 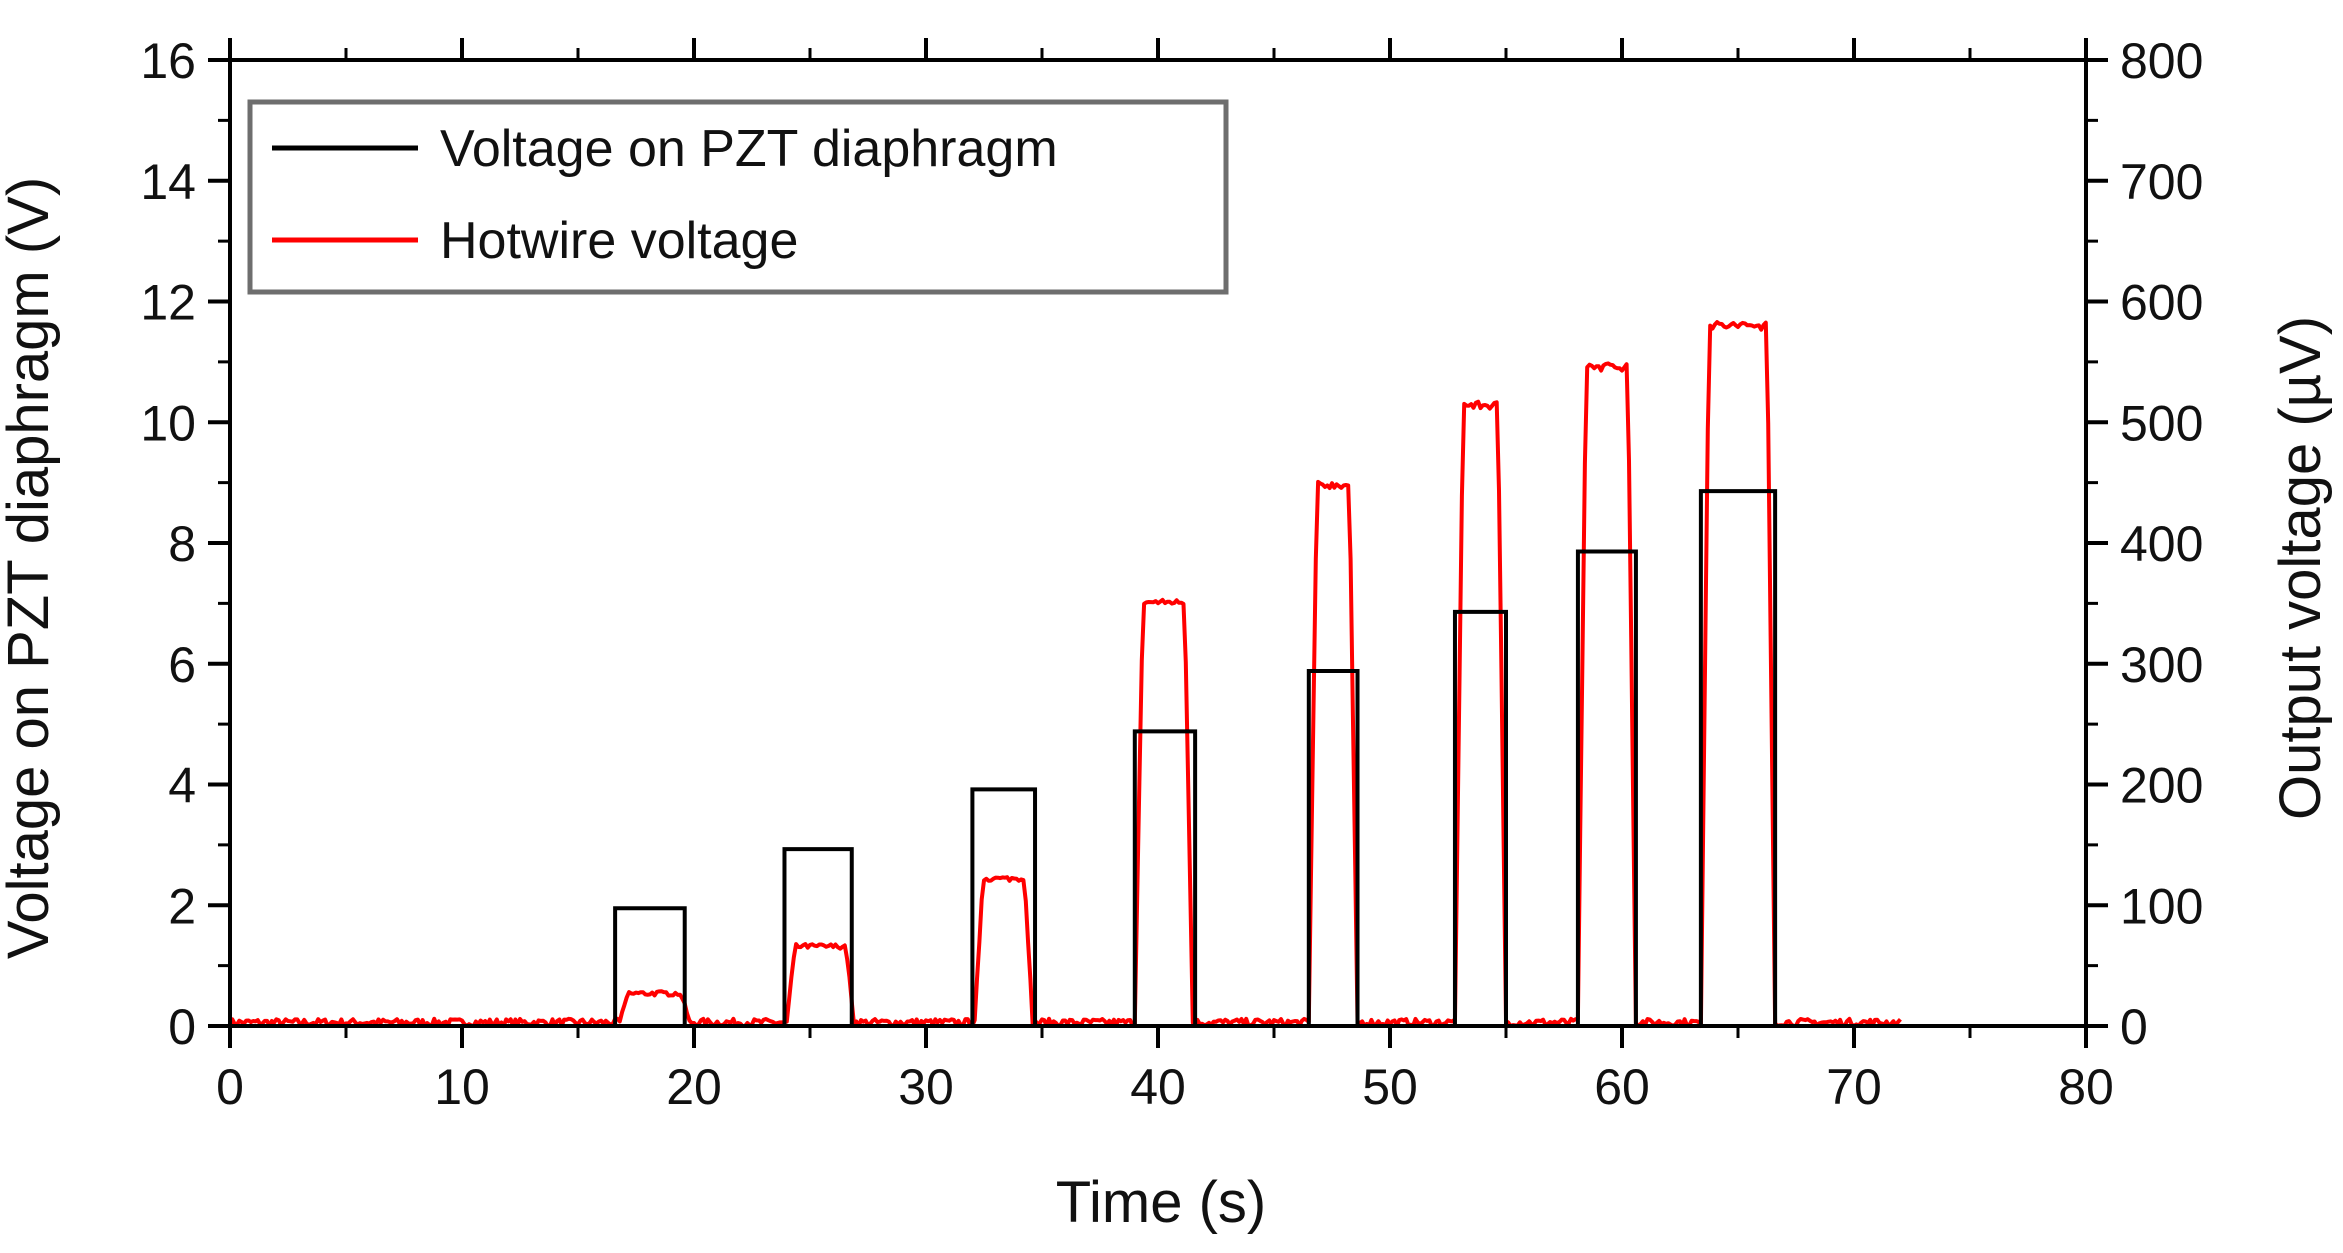 I want to click on legend-box, so click(x=738, y=197).